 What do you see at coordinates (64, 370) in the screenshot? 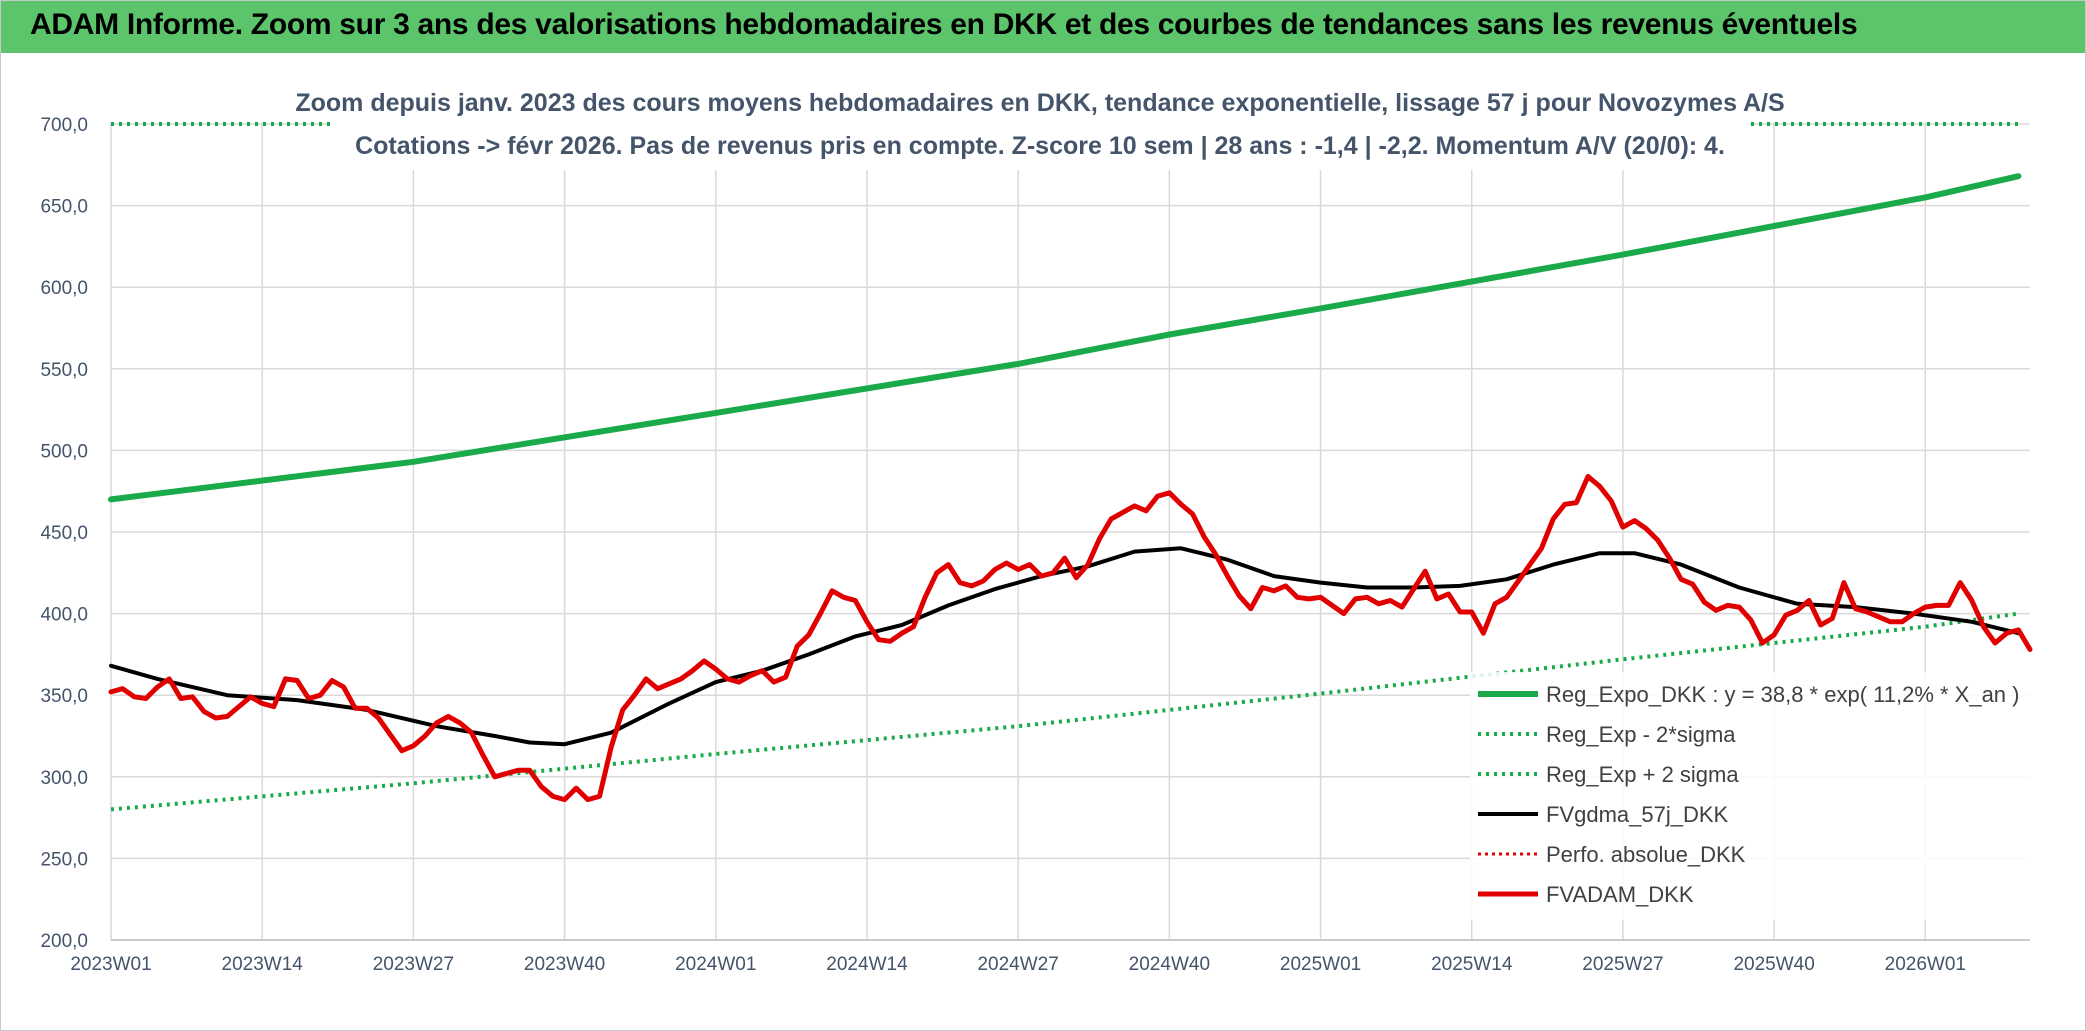
I see `y-tick-label: 550,0` at bounding box center [64, 370].